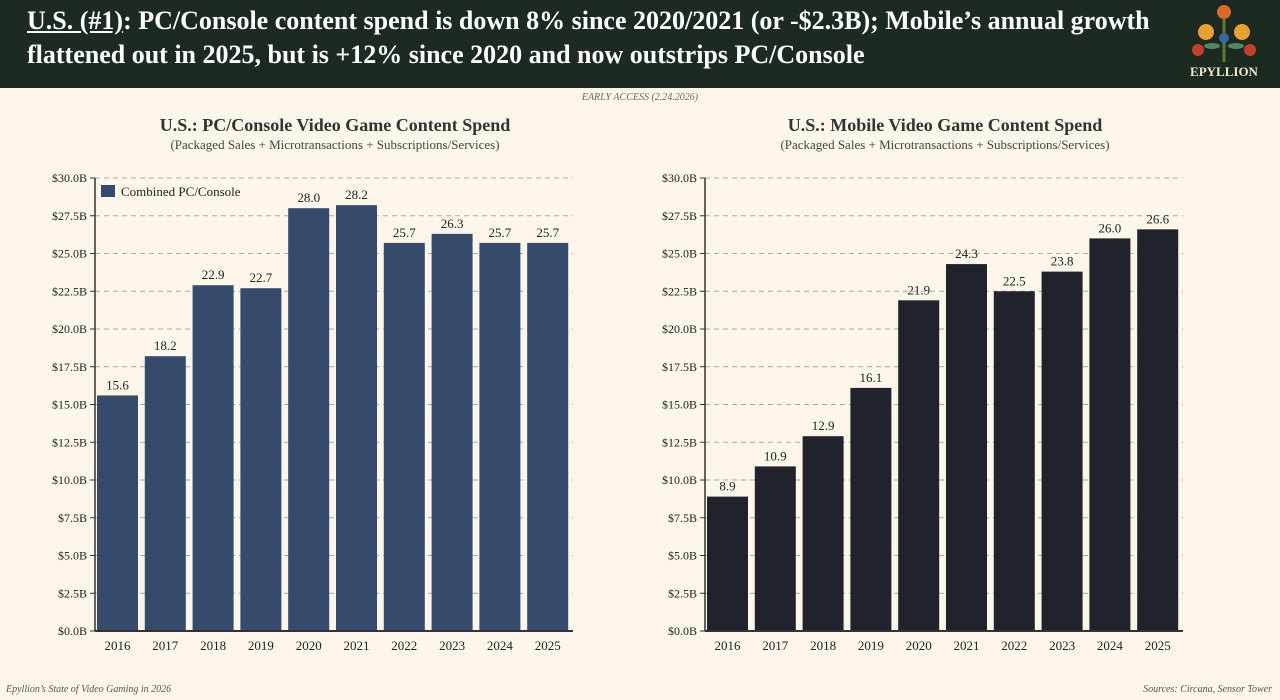 The height and width of the screenshot is (700, 1280). Describe the element at coordinates (727, 486) in the screenshot. I see `data-label: 8.9` at that location.